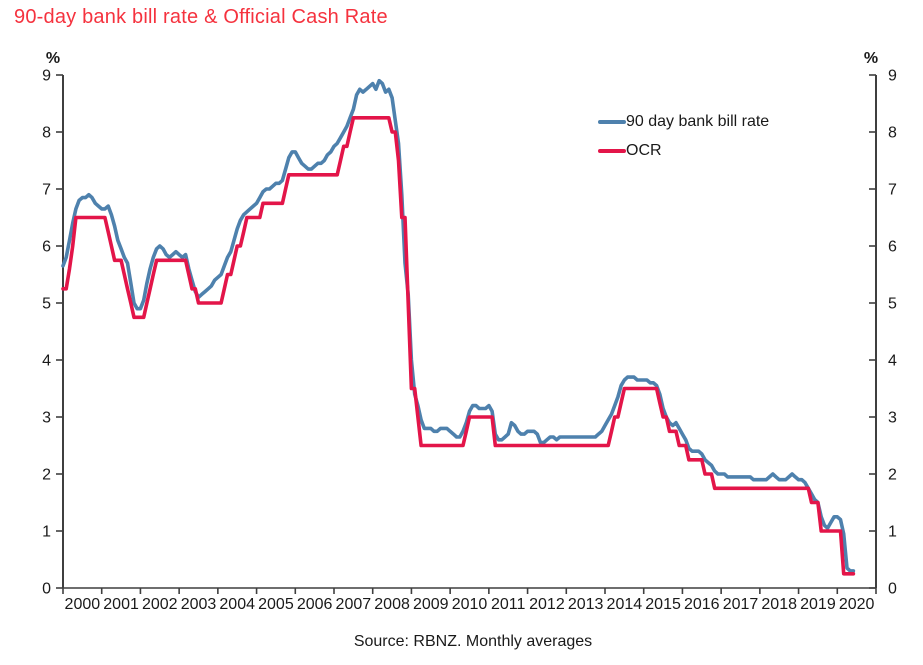 This screenshot has width=923, height=665. What do you see at coordinates (53, 58) in the screenshot?
I see `y-axis-unit-left: %` at bounding box center [53, 58].